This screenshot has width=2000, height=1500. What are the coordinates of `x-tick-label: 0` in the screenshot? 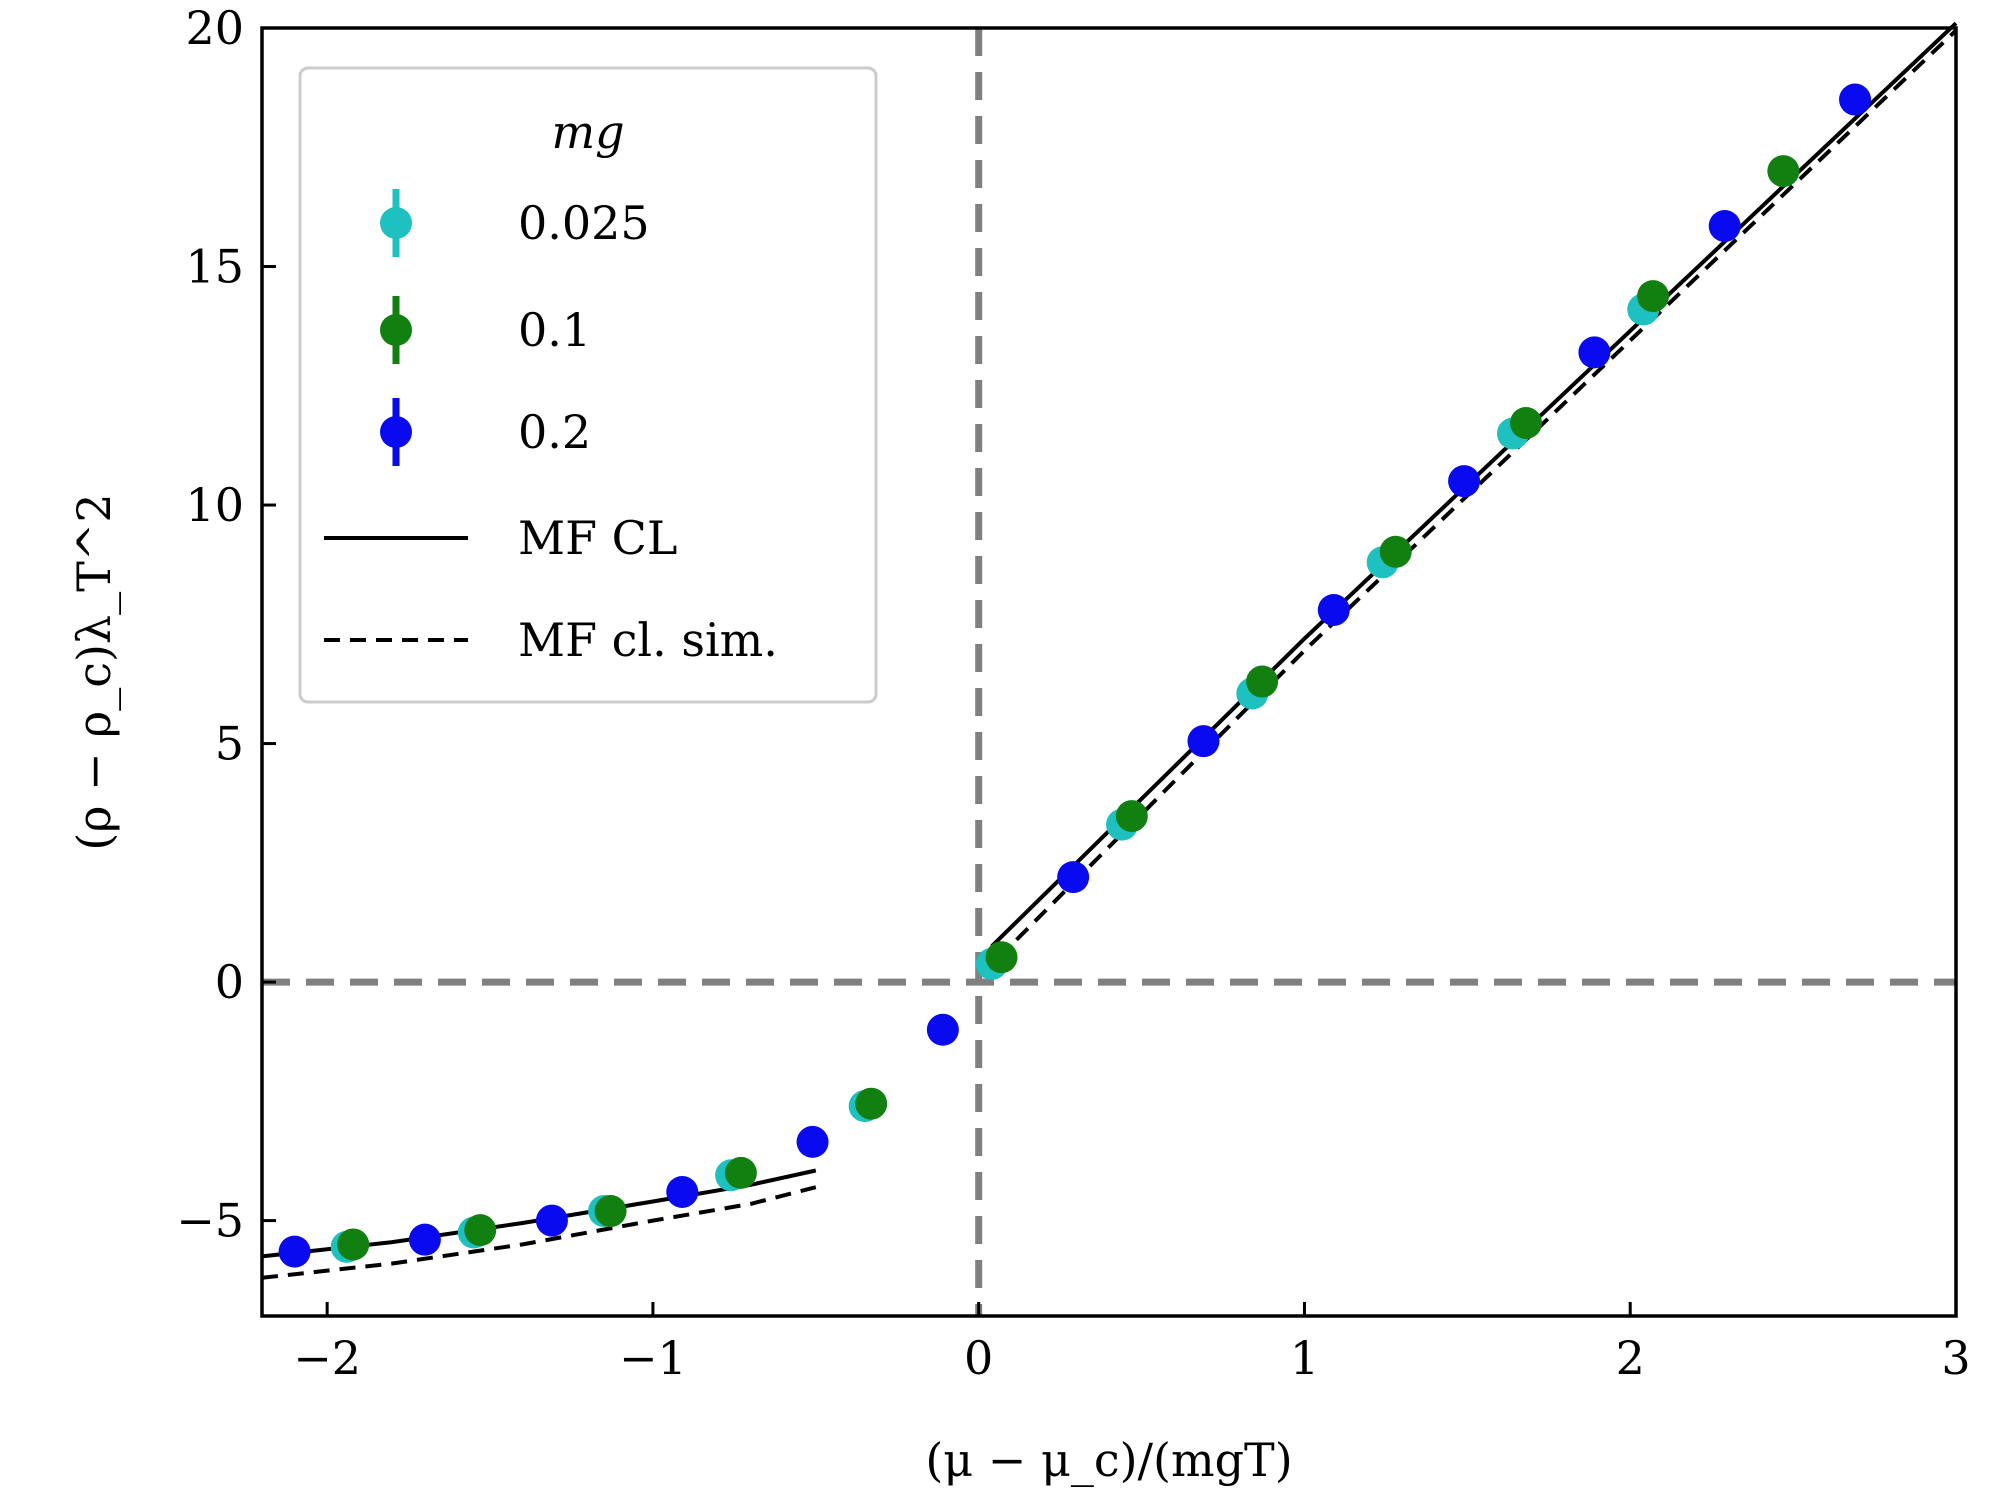 It's located at (978, 1358).